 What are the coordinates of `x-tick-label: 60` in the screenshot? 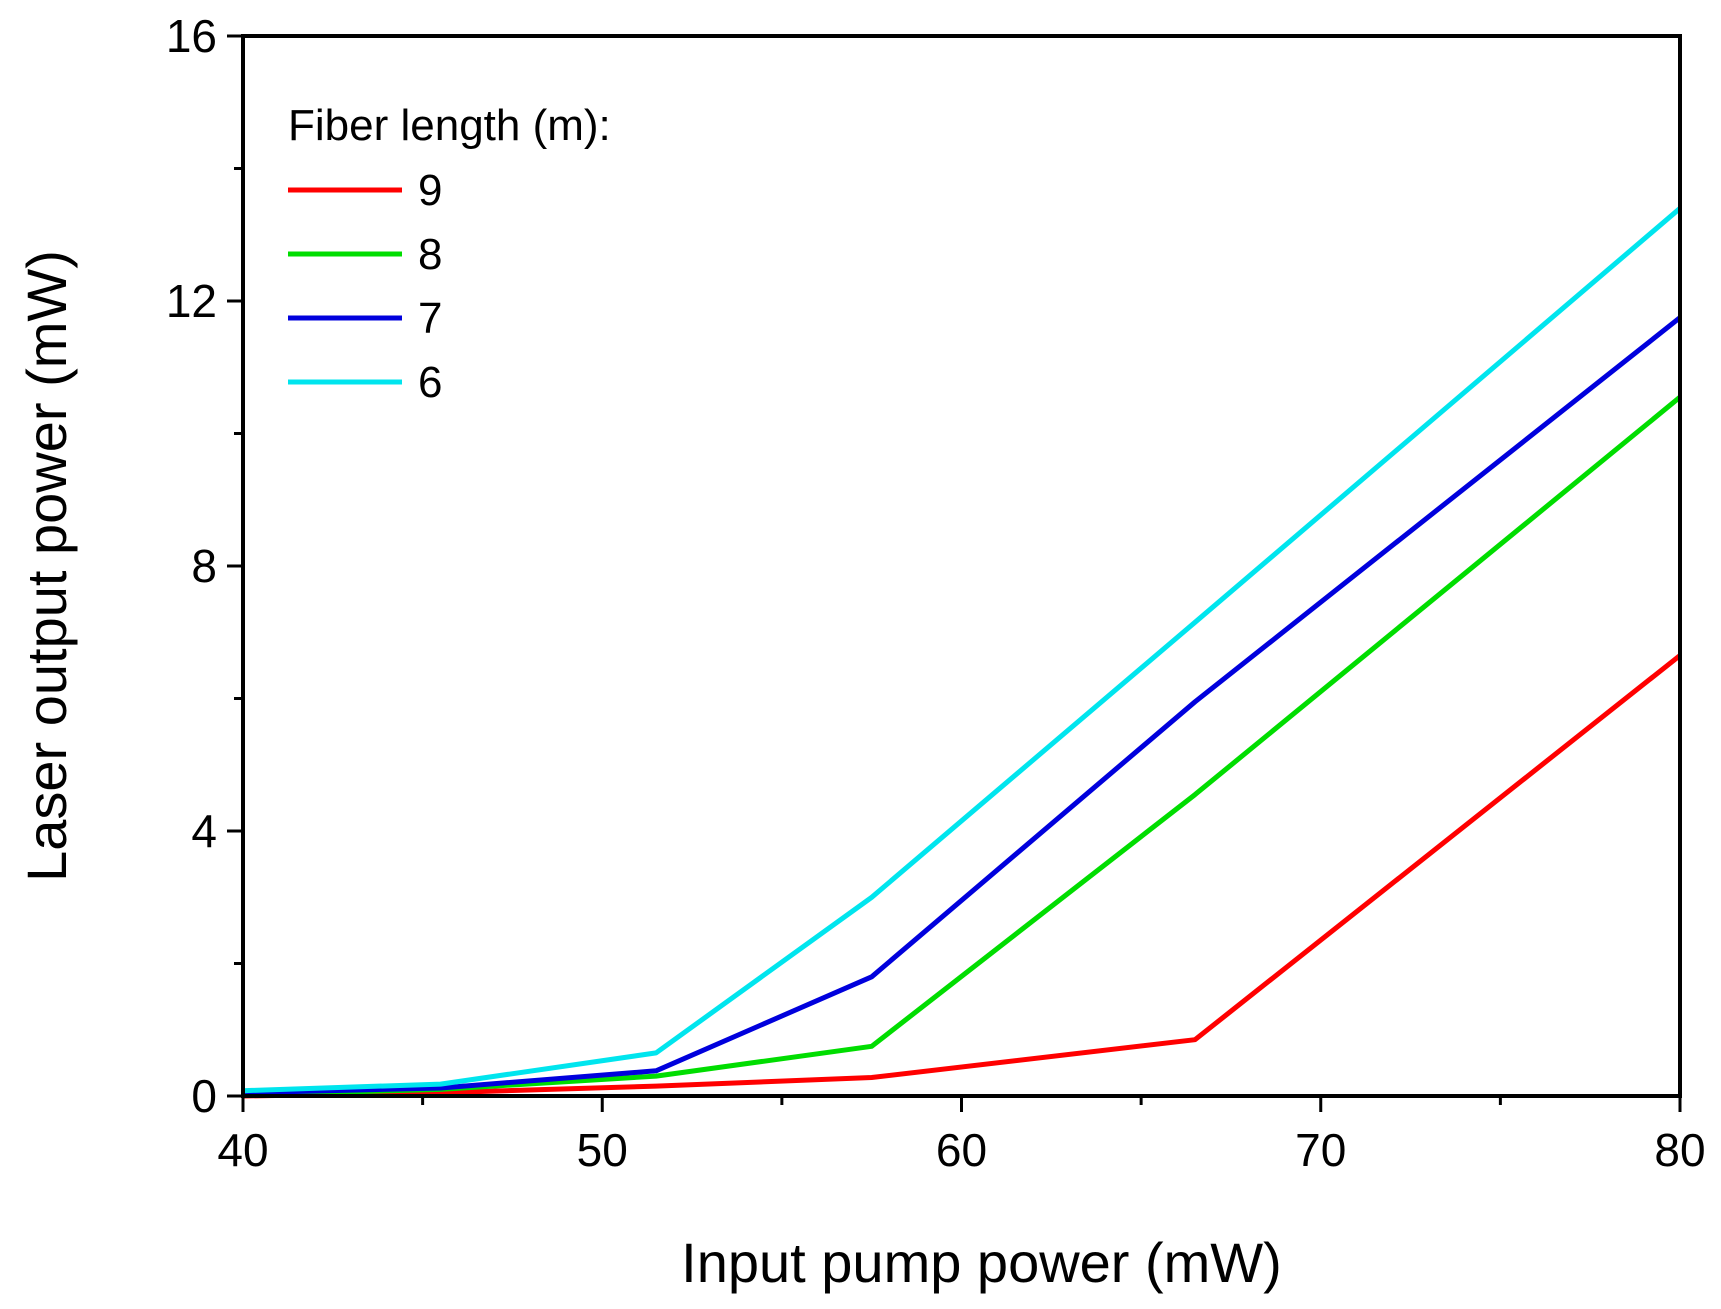 It's located at (961, 1150).